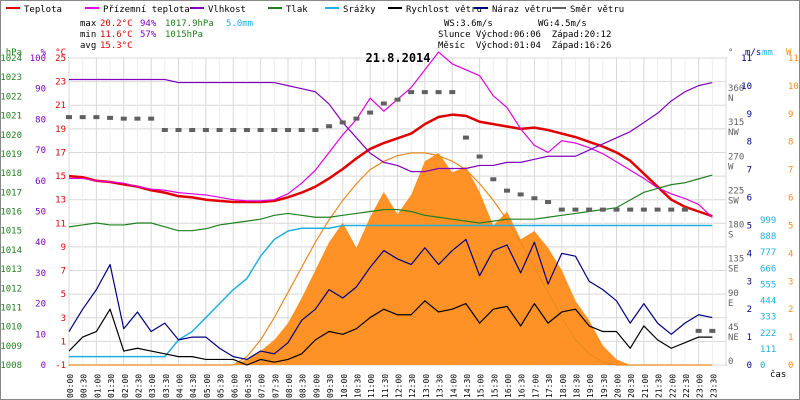 The width and height of the screenshot is (800, 400). What do you see at coordinates (111, 386) in the screenshot?
I see `x-tick-3: 01:30` at bounding box center [111, 386].